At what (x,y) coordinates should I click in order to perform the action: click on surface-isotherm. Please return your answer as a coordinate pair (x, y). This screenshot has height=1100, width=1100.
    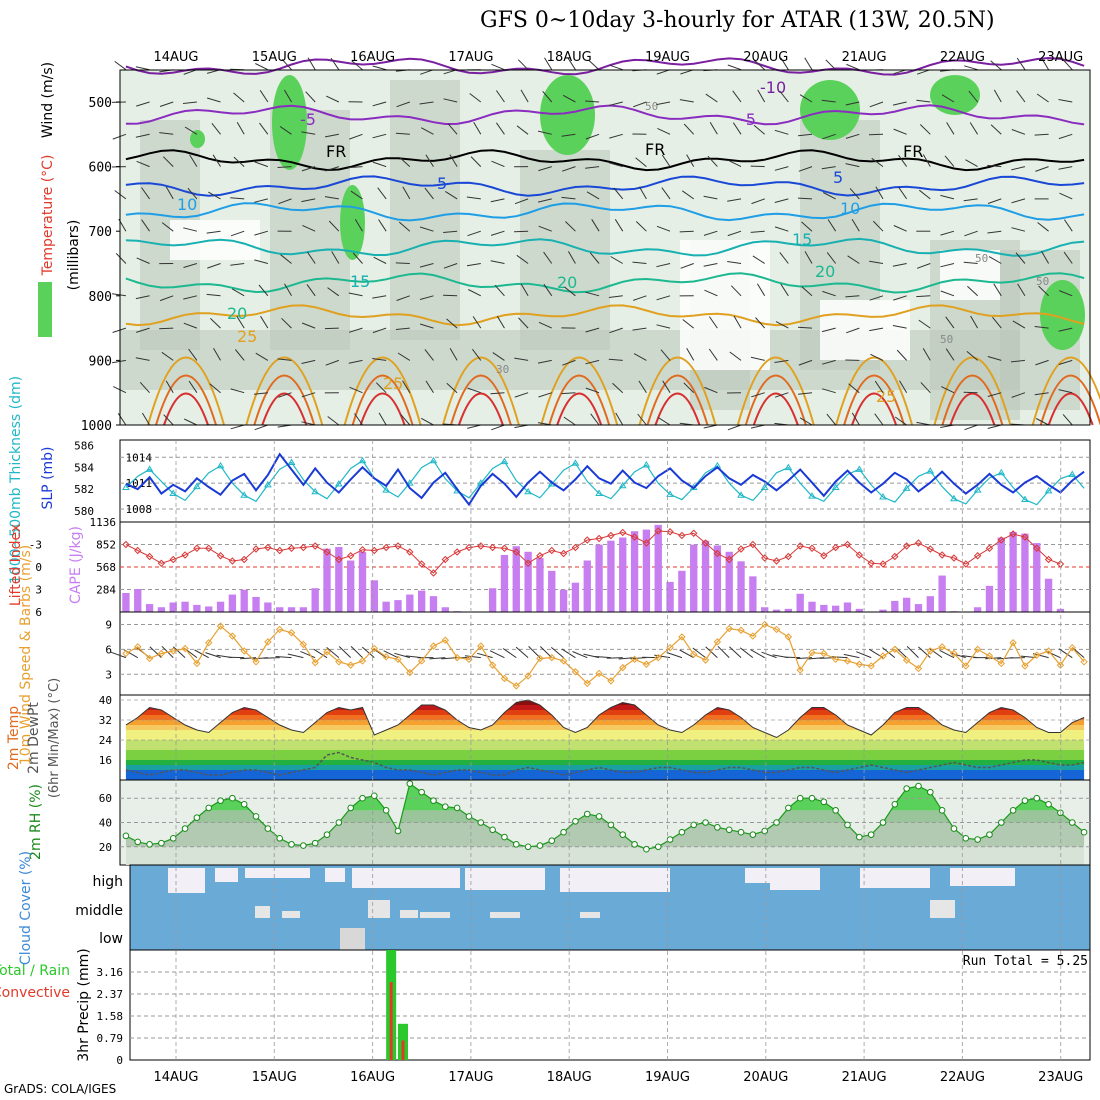
    Looking at the image, I should click on (775, 391).